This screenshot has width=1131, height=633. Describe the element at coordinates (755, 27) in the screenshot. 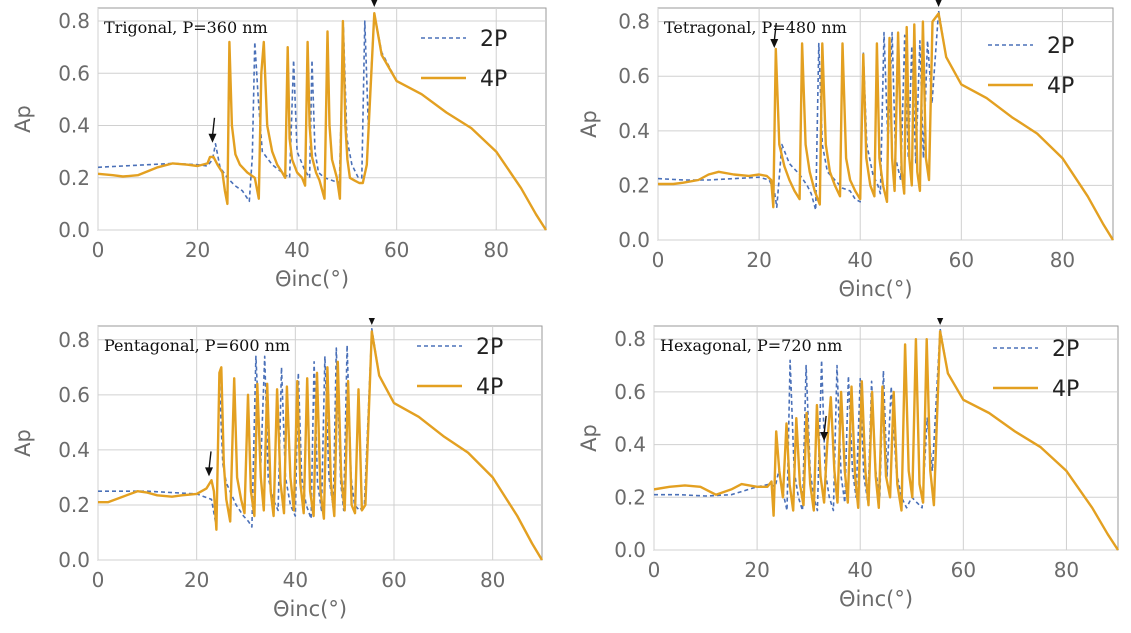

I see `panel-annotation: Tetragonal, P=480 nm` at that location.